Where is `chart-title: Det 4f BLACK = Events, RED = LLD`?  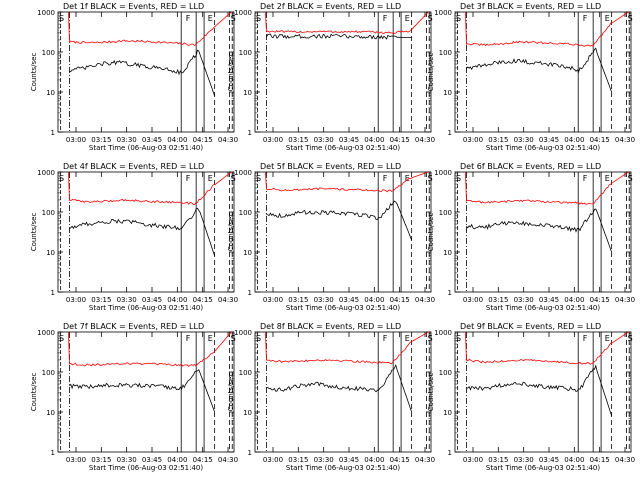 chart-title: Det 4f BLACK = Events, RED = LLD is located at coordinates (133, 166).